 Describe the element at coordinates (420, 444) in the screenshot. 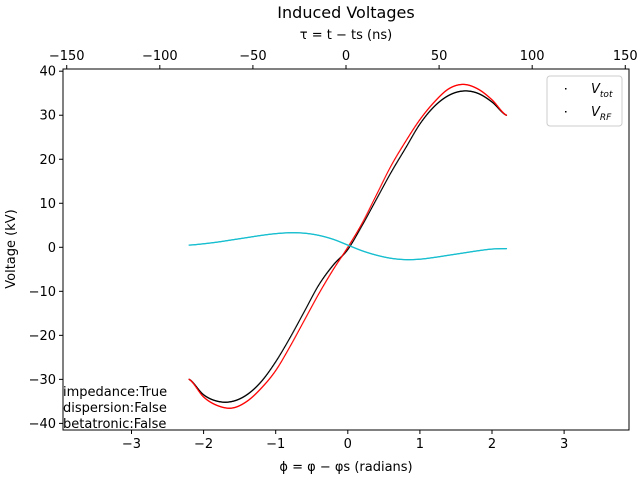

I see `x-tick-label: 1` at that location.